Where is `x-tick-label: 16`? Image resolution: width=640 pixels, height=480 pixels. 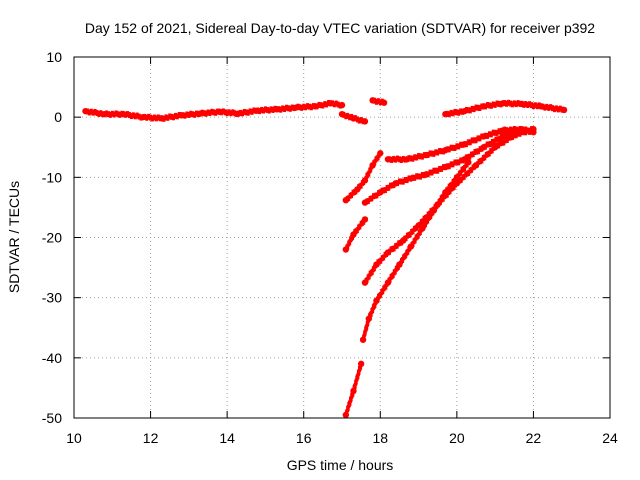
x-tick-label: 16 is located at coordinates (304, 438).